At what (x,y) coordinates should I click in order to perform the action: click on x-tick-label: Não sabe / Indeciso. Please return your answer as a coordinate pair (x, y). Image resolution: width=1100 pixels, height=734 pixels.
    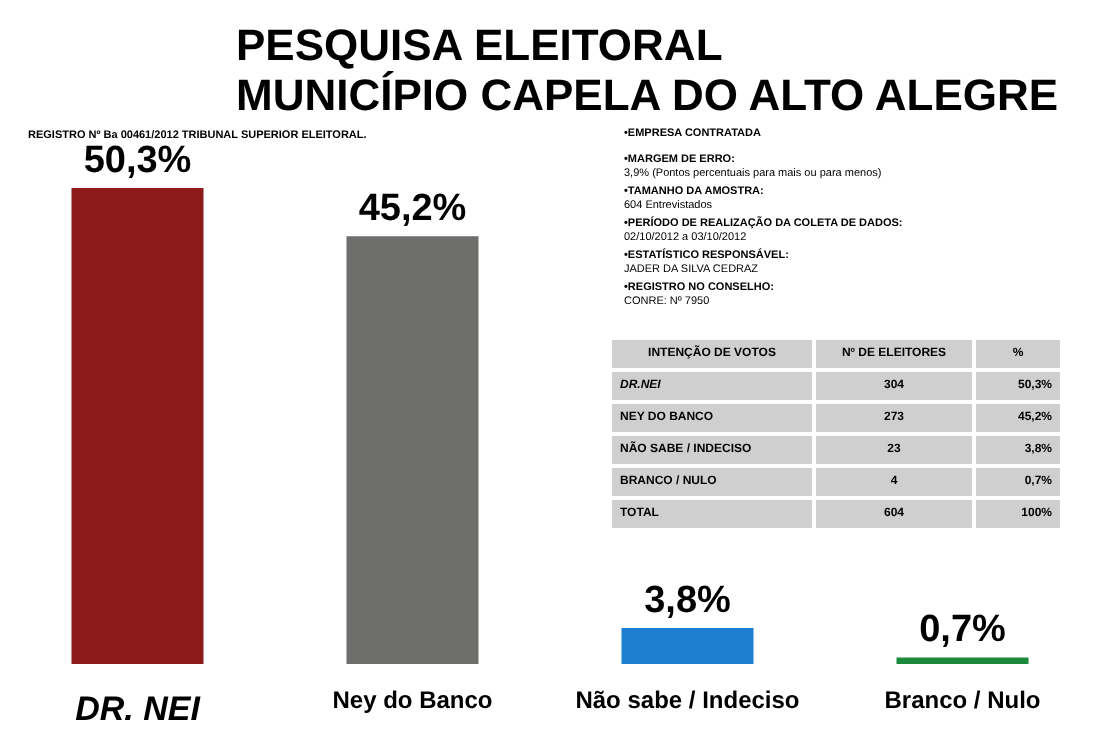
    Looking at the image, I should click on (687, 700).